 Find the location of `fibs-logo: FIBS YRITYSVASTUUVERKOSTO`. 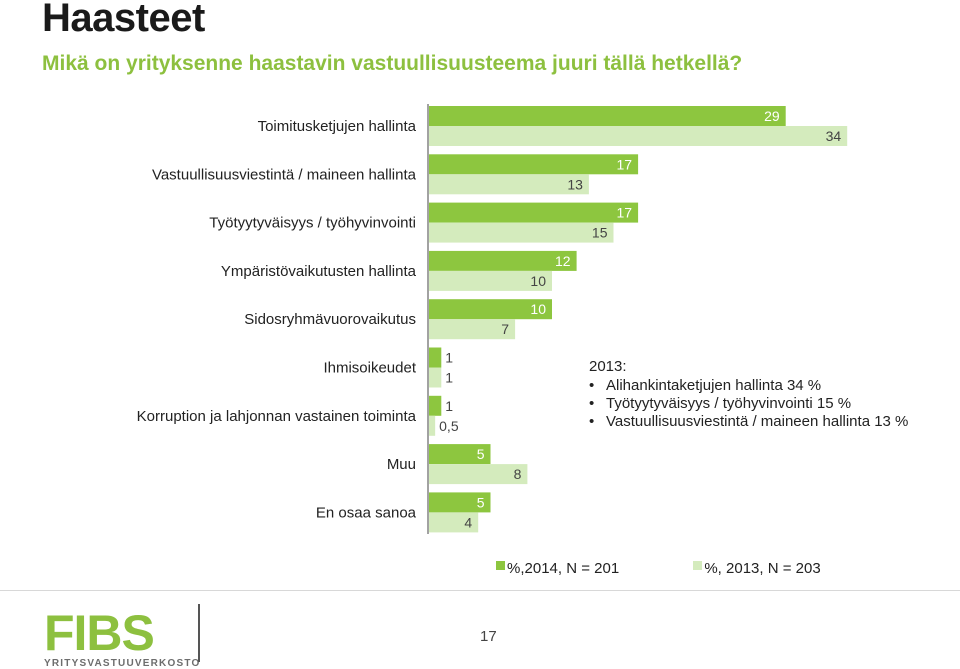

fibs-logo: FIBS YRITYSVASTUUVERKOSTO is located at coordinates (122, 638).